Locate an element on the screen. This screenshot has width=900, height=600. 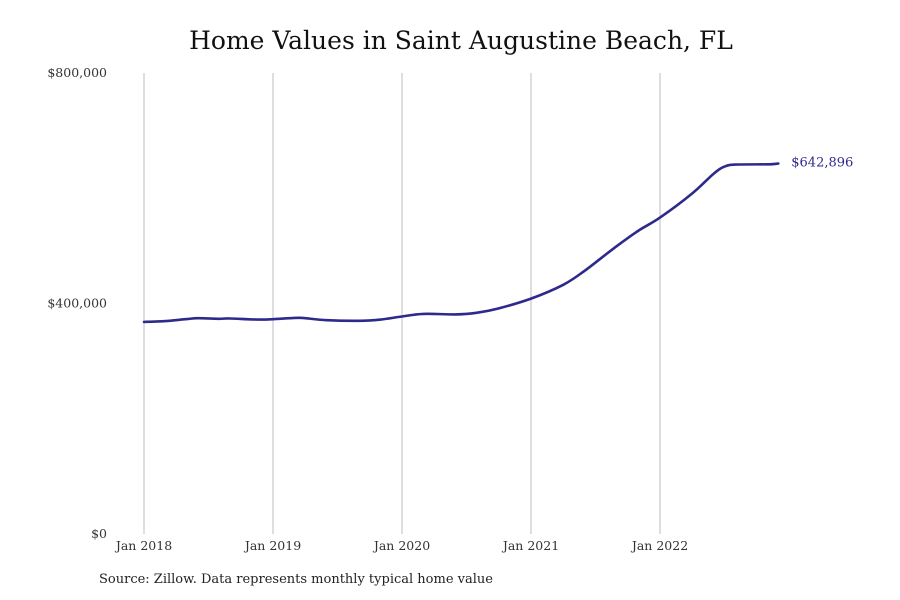
y-tick-label: $0 is located at coordinates (99, 533).